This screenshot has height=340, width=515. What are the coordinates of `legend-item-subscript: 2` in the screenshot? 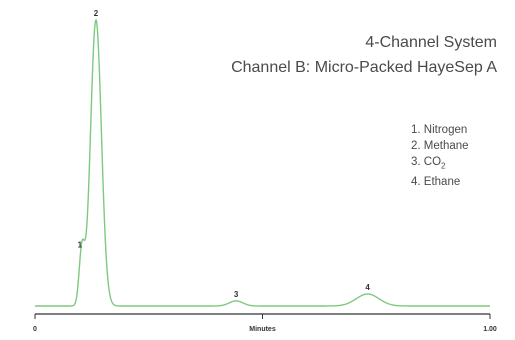 It's located at (443, 166).